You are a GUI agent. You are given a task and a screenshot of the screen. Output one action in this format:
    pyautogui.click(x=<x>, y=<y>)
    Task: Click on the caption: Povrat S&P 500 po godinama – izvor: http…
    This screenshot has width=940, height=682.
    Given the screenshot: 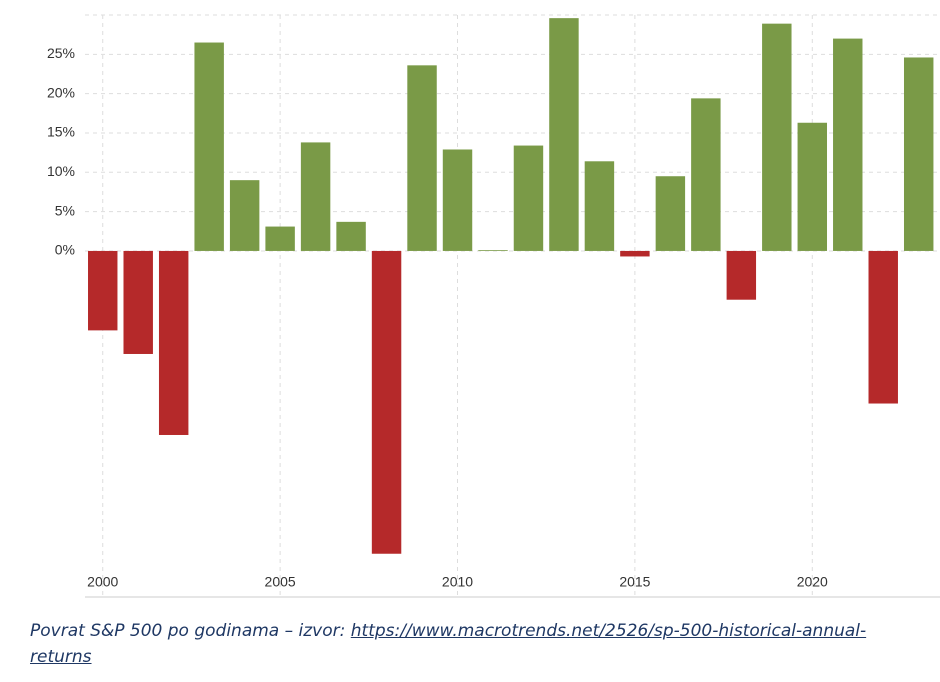 What is the action you would take?
    pyautogui.click(x=475, y=644)
    